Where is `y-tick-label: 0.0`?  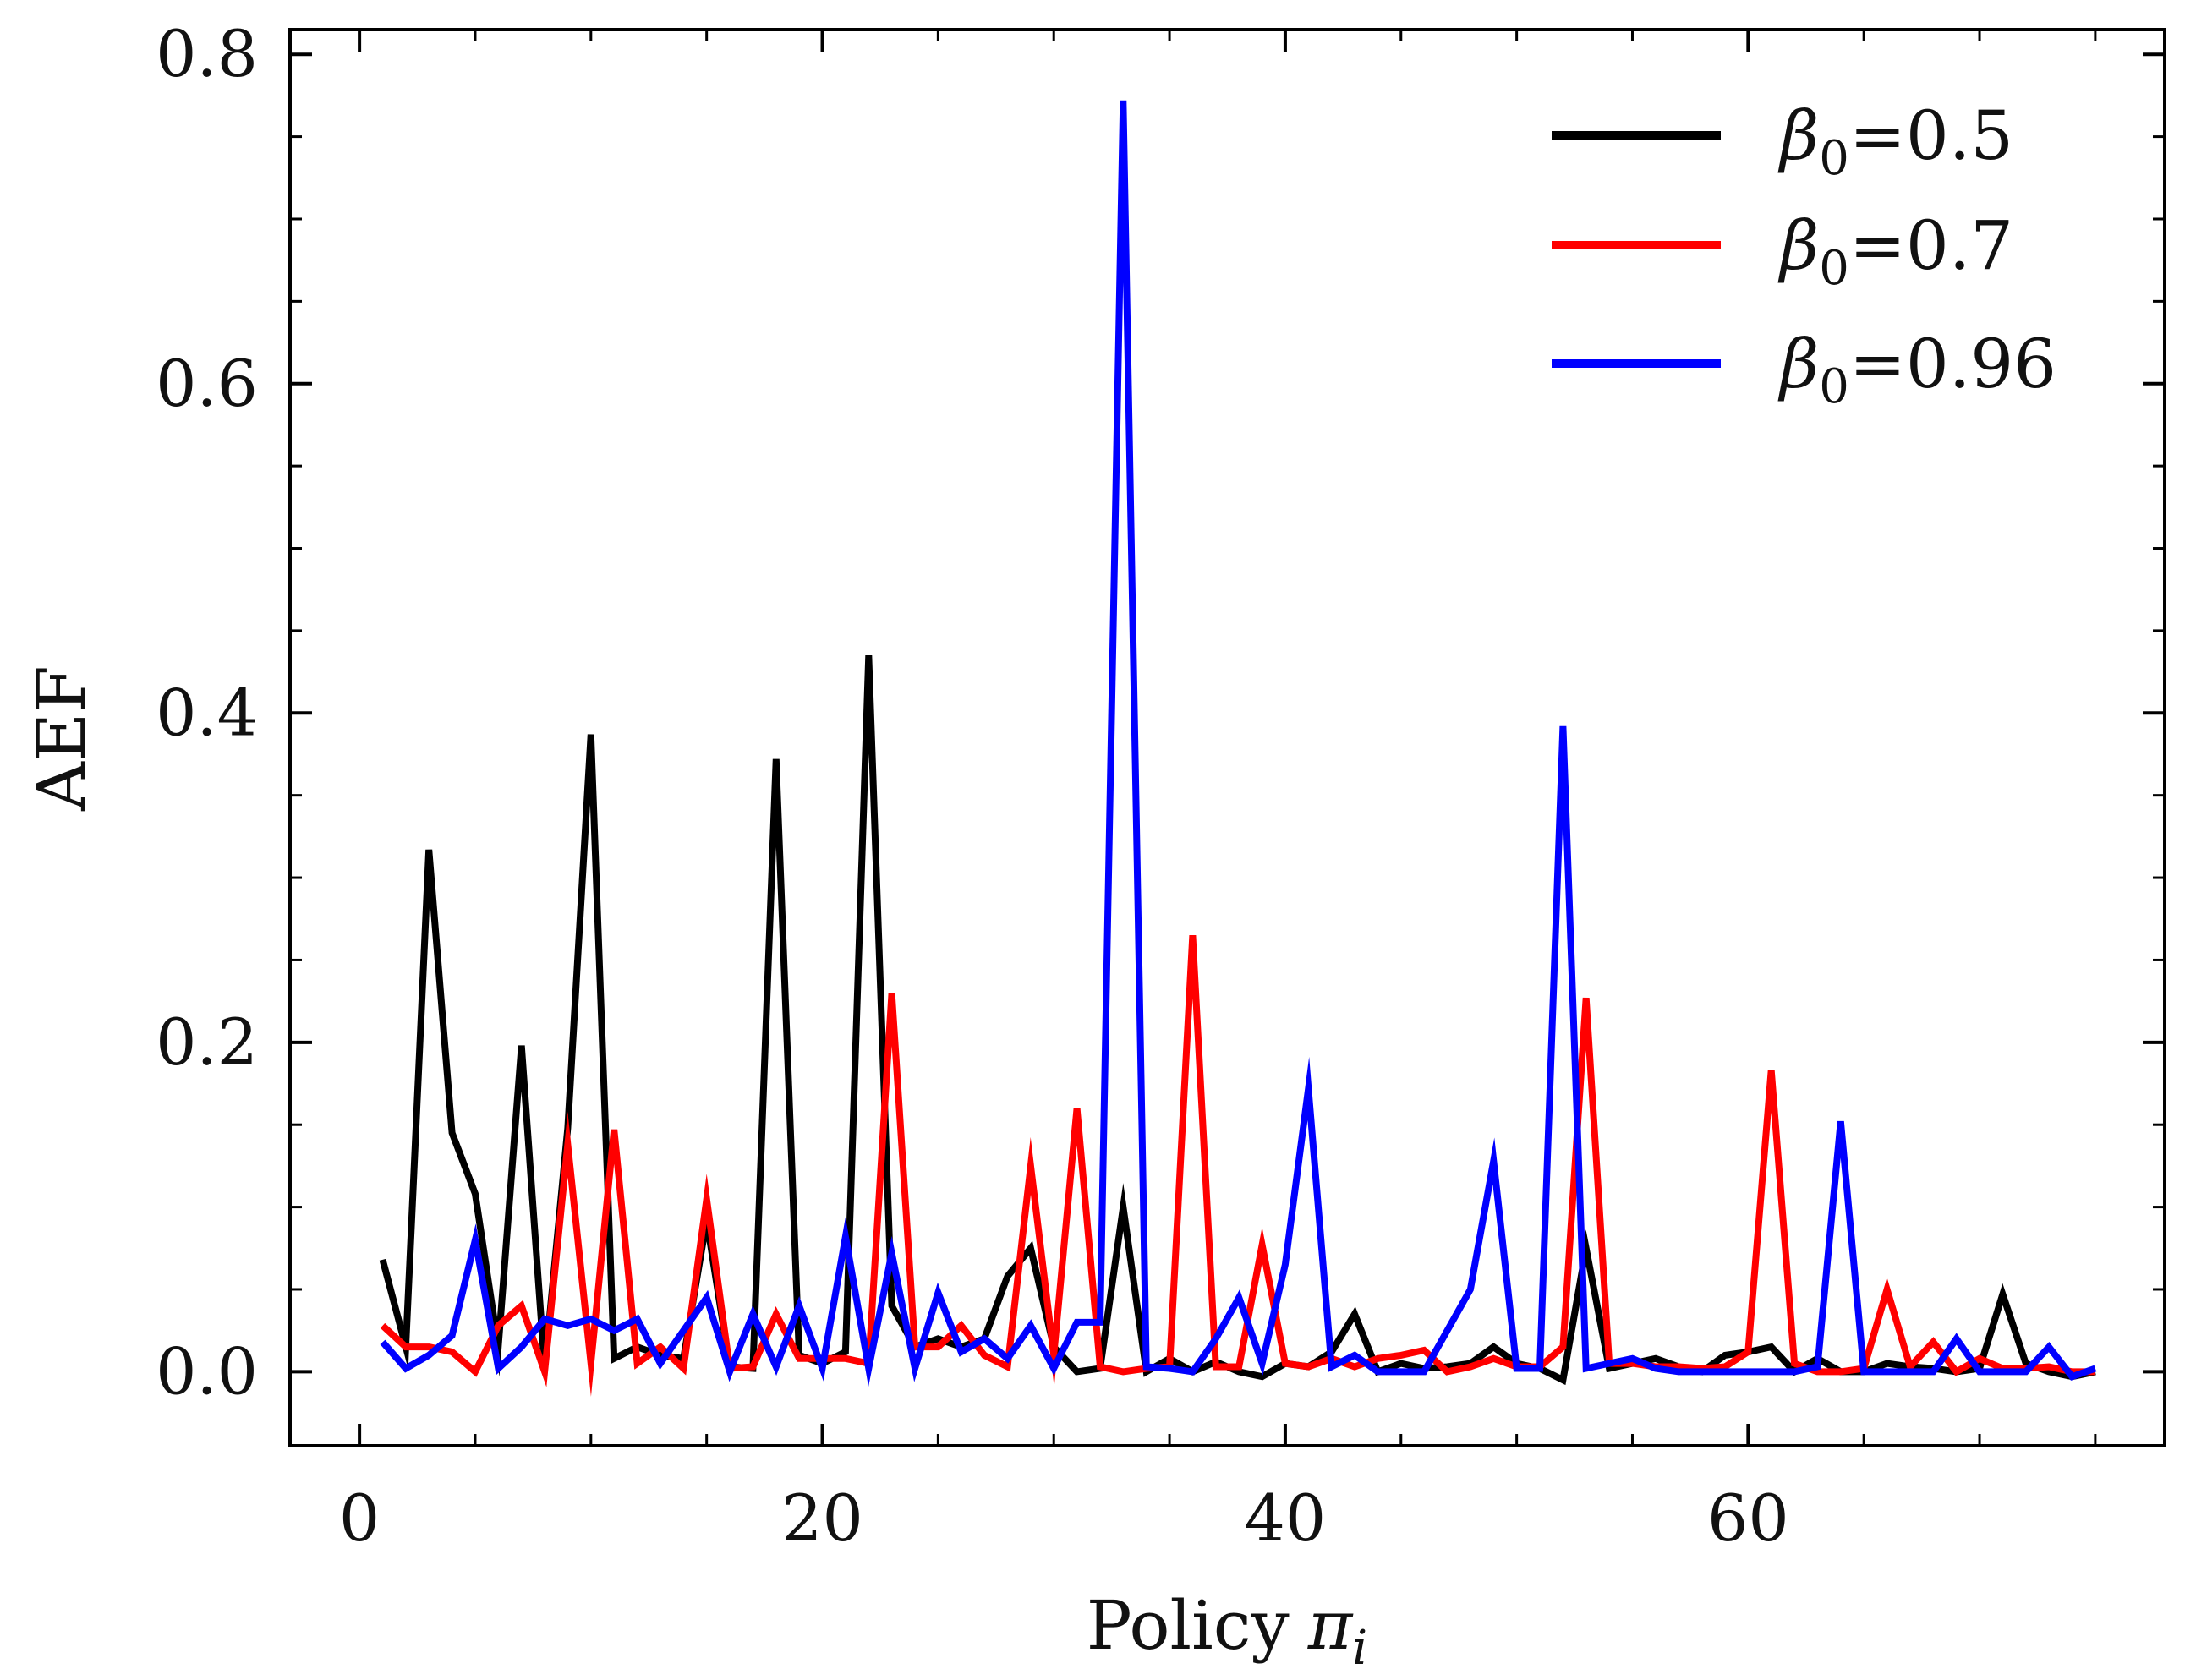 y-tick-label: 0.0 is located at coordinates (207, 1371).